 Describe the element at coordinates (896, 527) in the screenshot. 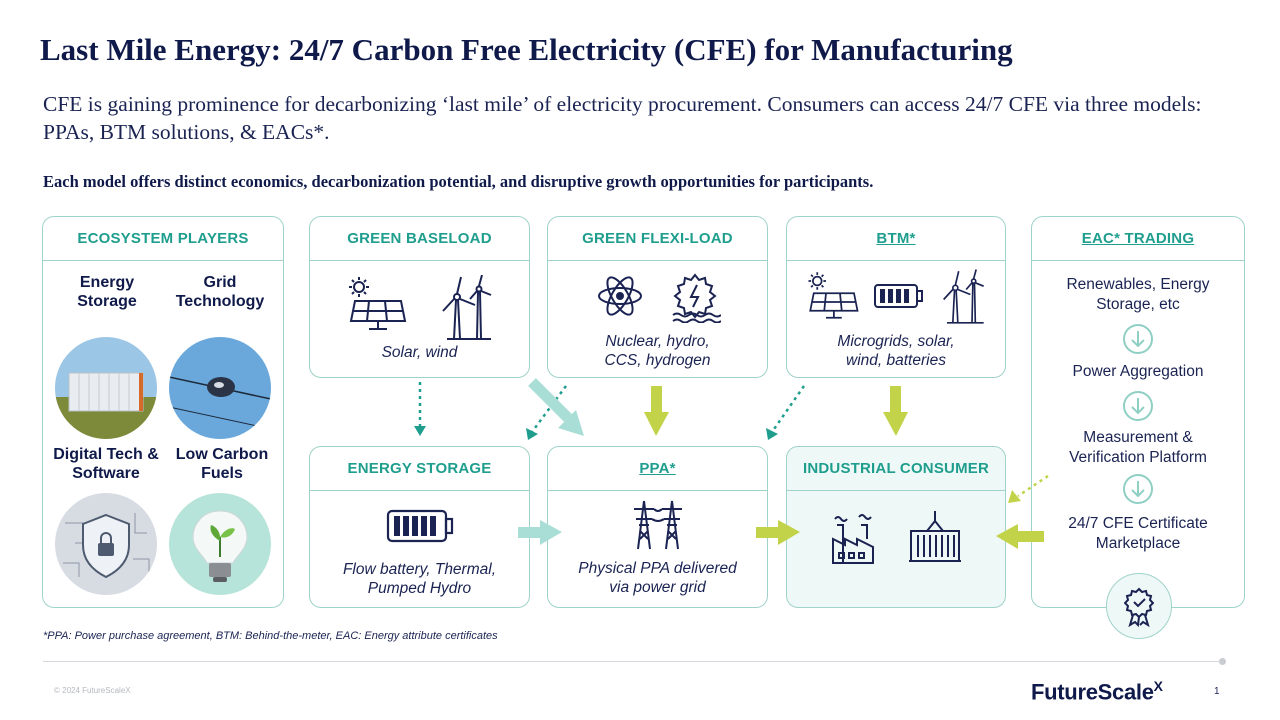

I see `industrial-consumer-panel: INDUSTRIAL CONSUMER` at that location.